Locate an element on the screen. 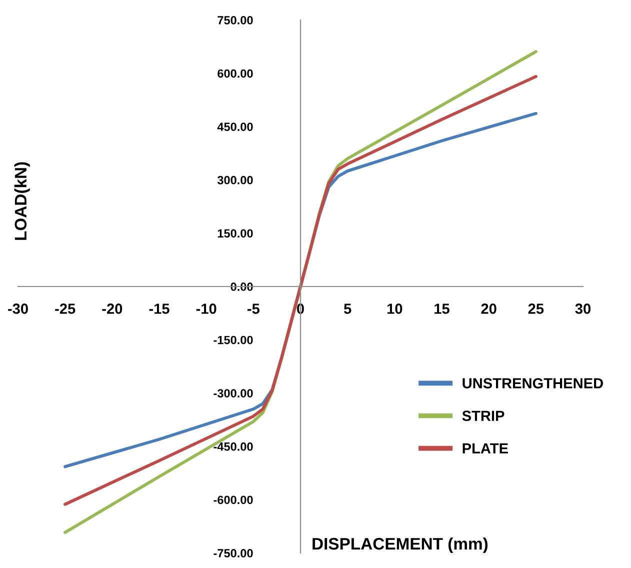 The height and width of the screenshot is (568, 631). x-tick-label: 20 is located at coordinates (488, 309).